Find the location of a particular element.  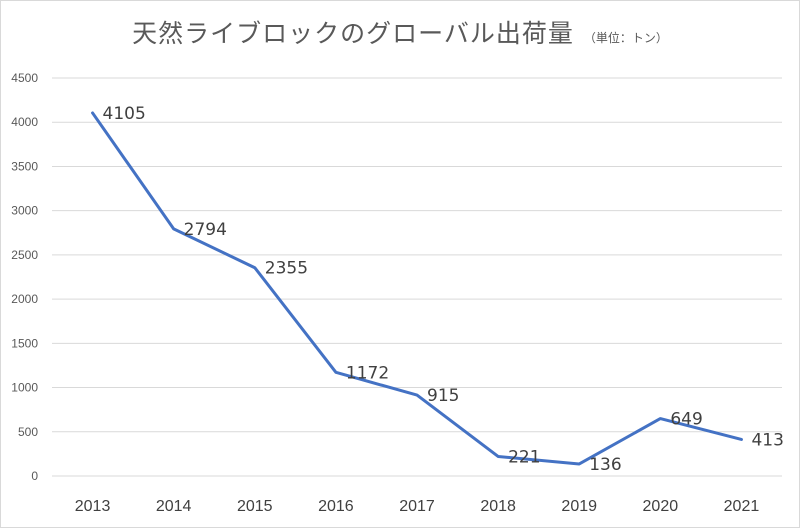

y-tick-label: 2000 is located at coordinates (24, 299).